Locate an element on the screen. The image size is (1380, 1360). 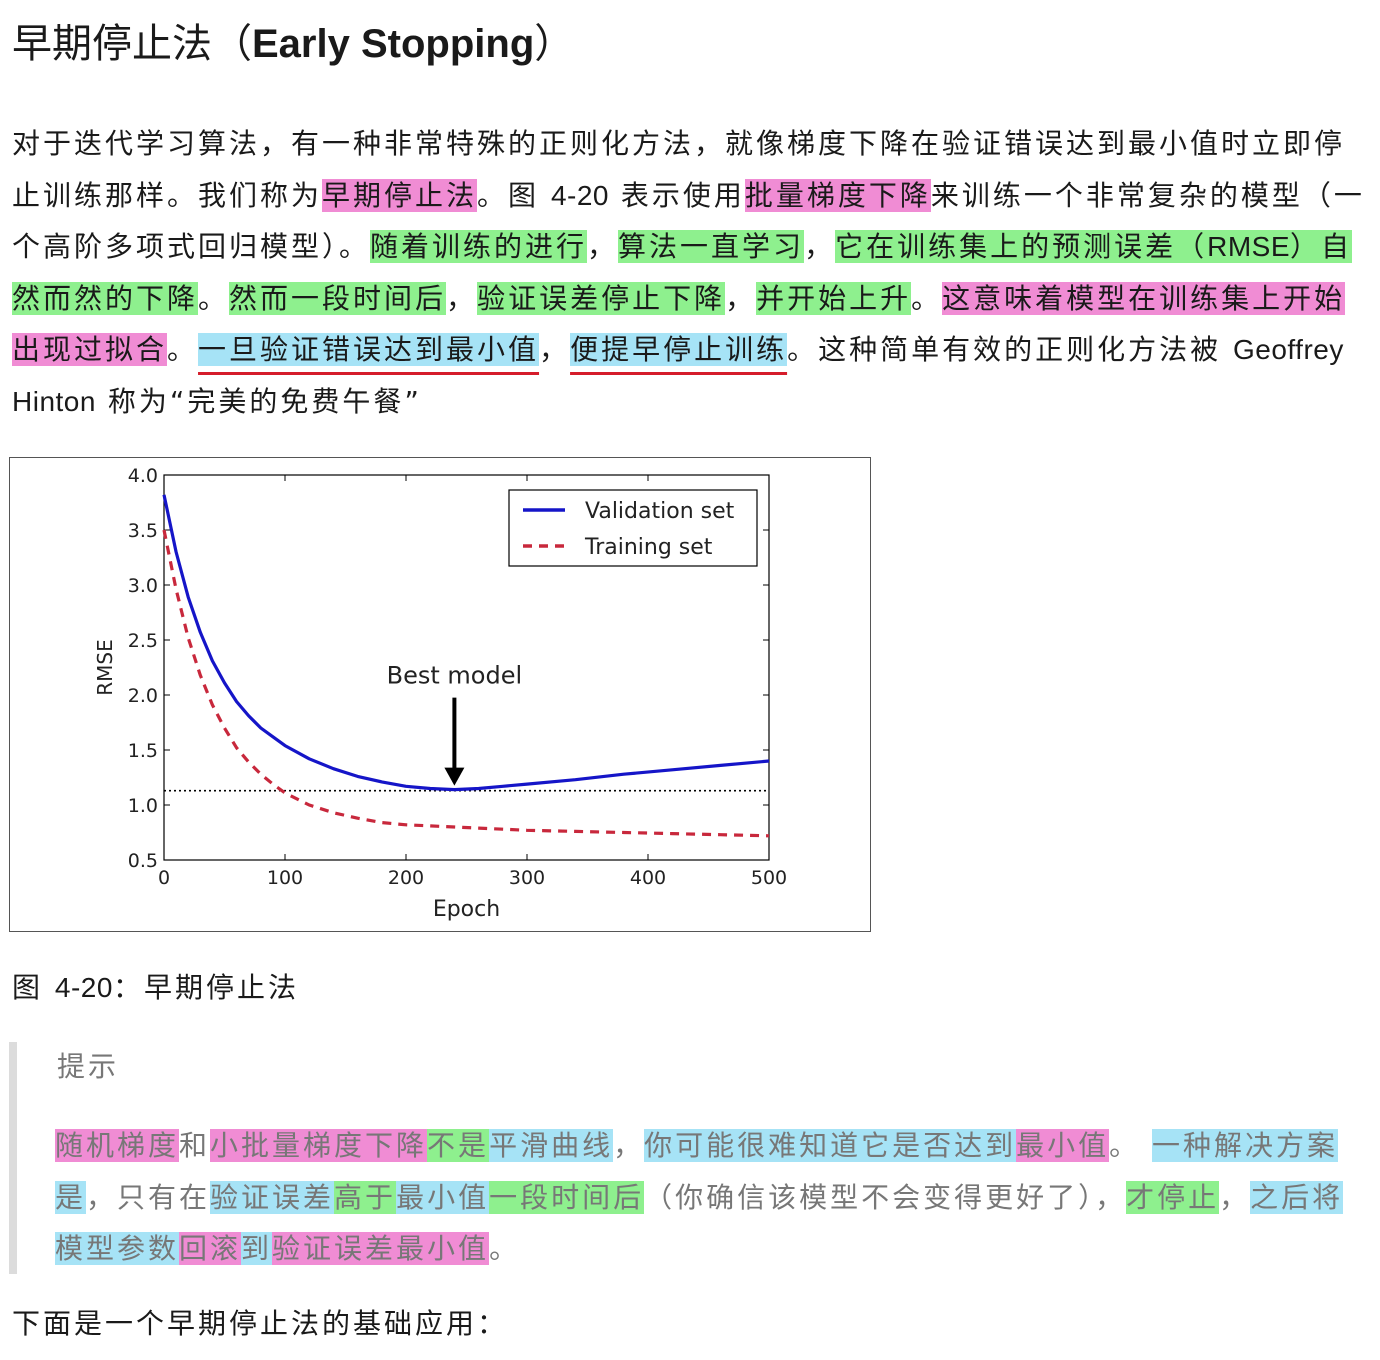
y-tick-label: 0.5 is located at coordinates (143, 861).